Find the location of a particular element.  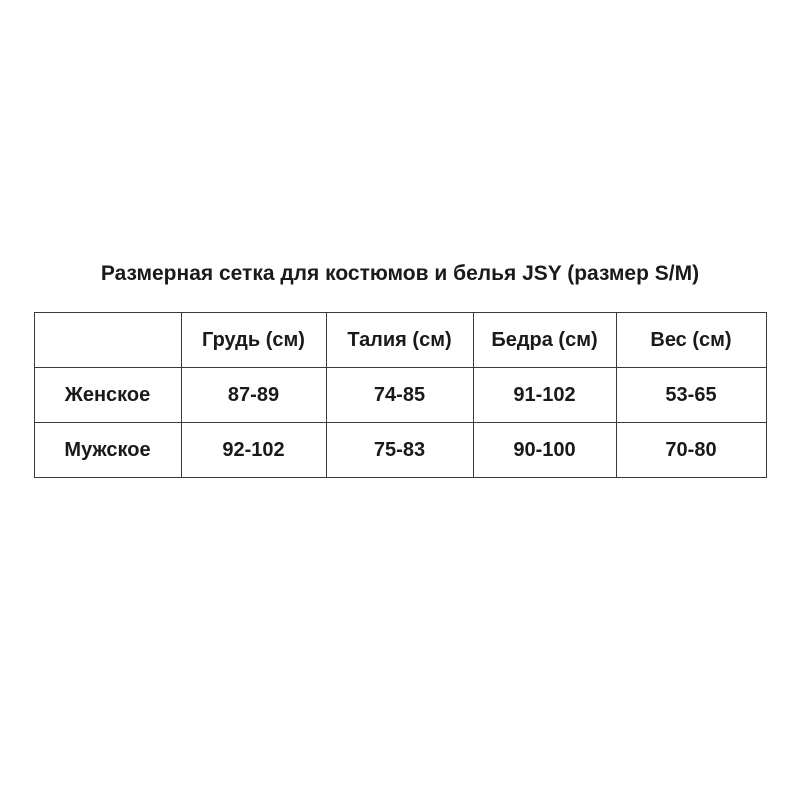

column-header-weight: Вес (см) is located at coordinates (691, 340).